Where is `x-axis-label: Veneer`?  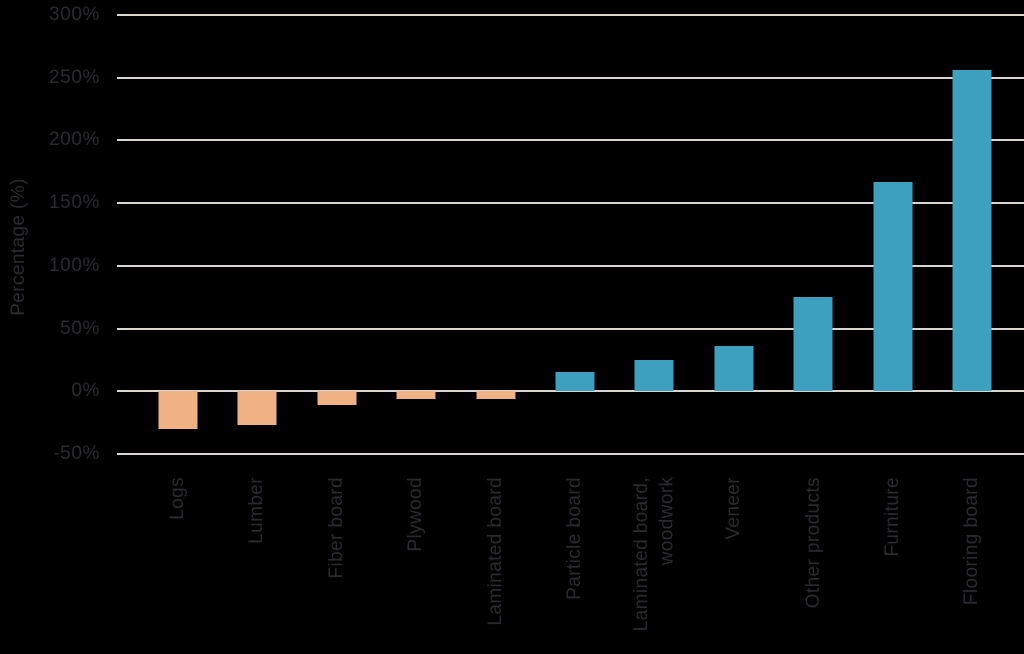 x-axis-label: Veneer is located at coordinates (734, 508).